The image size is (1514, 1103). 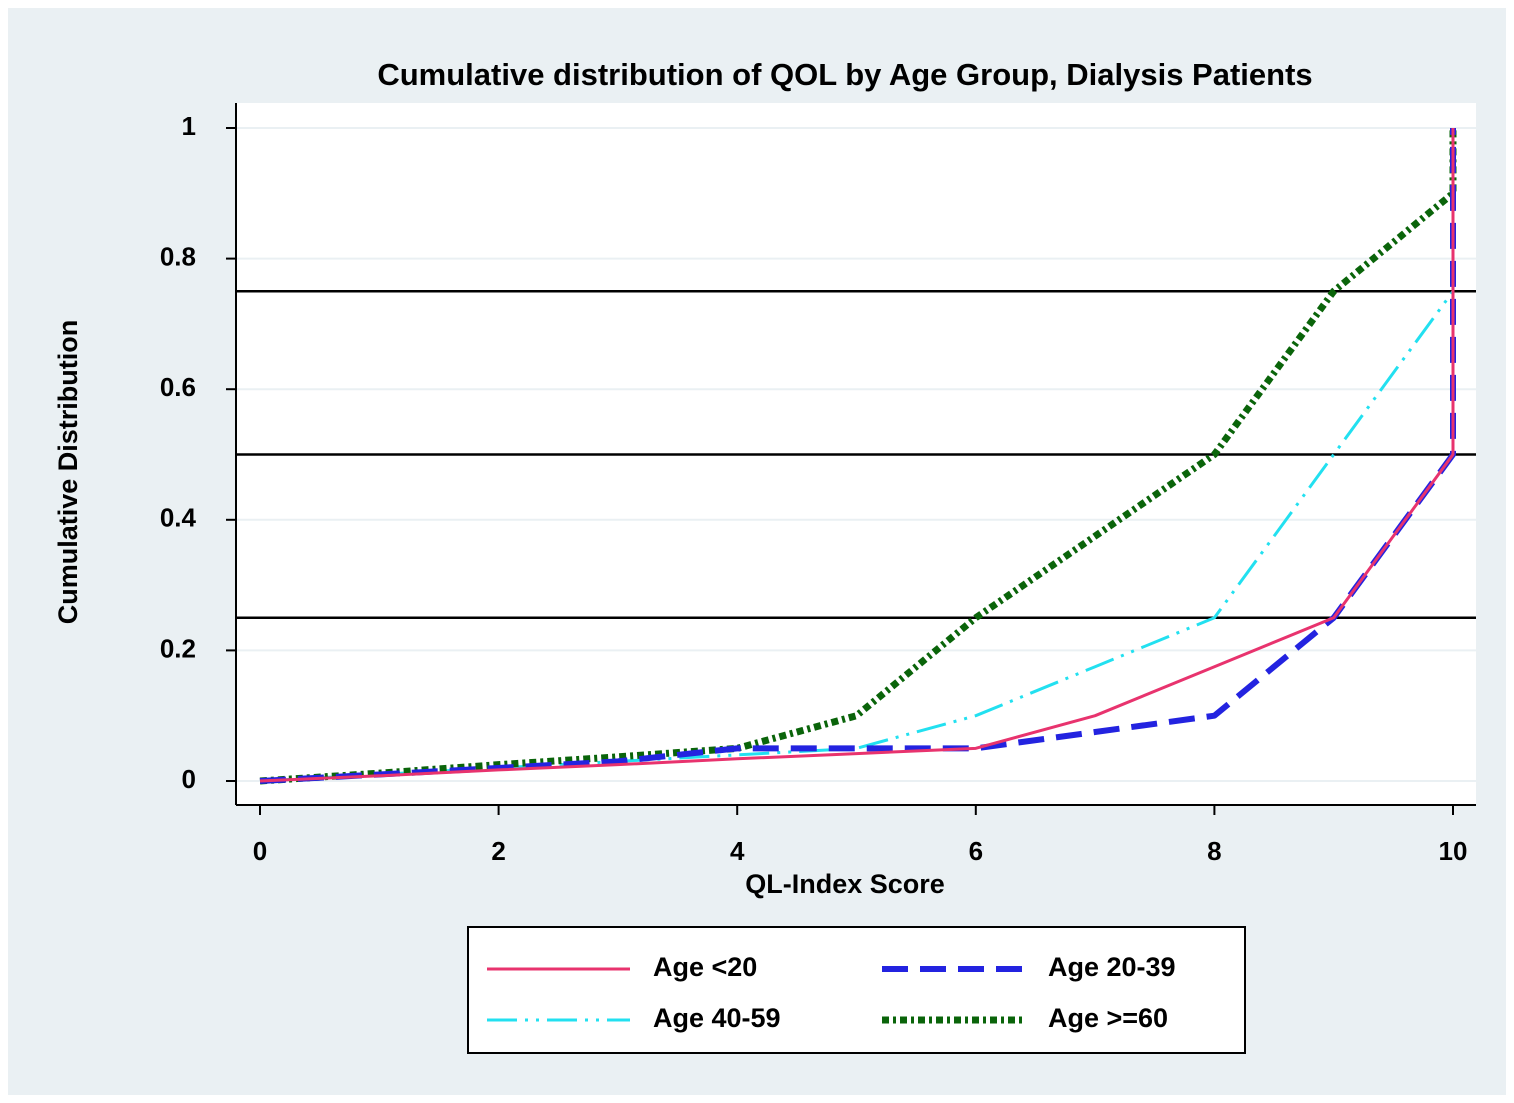 I want to click on legend-label: Age <20, so click(x=705, y=967).